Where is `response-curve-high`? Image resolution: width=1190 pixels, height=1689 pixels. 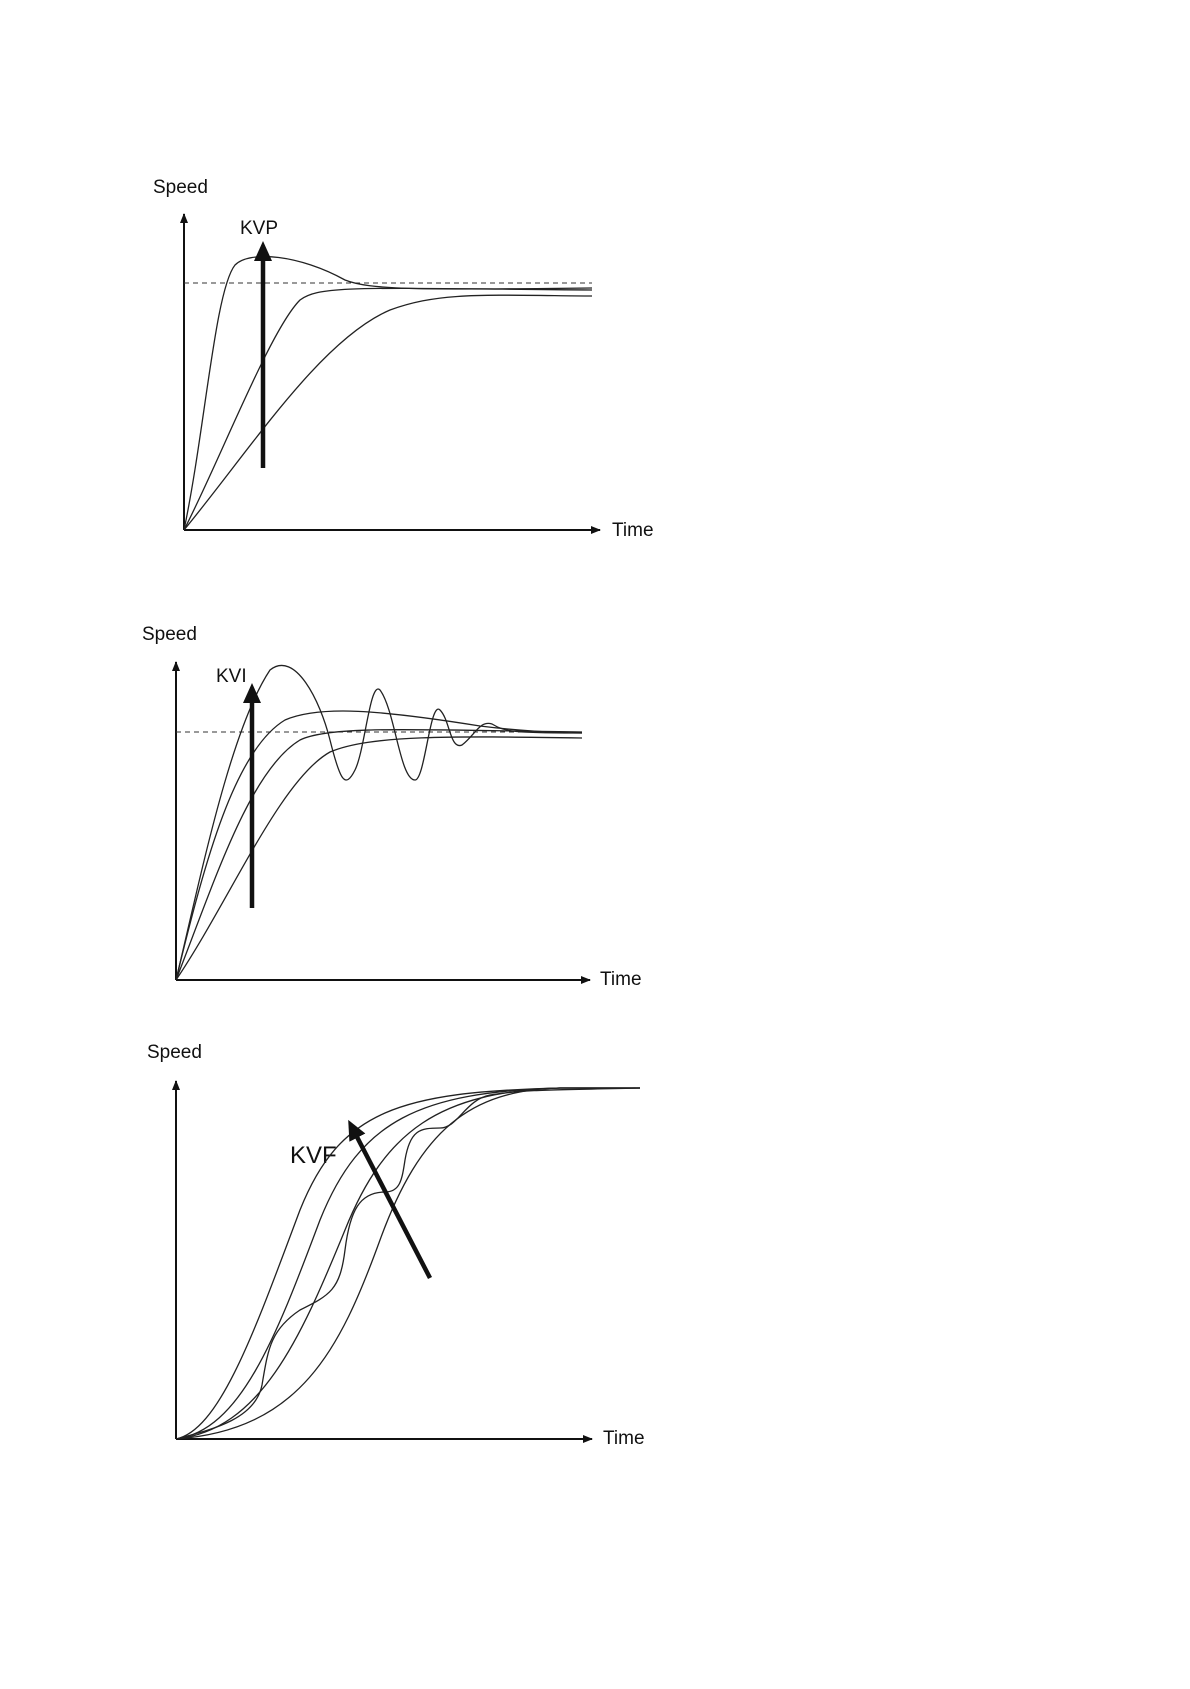
response-curve-high is located at coordinates (388, 393).